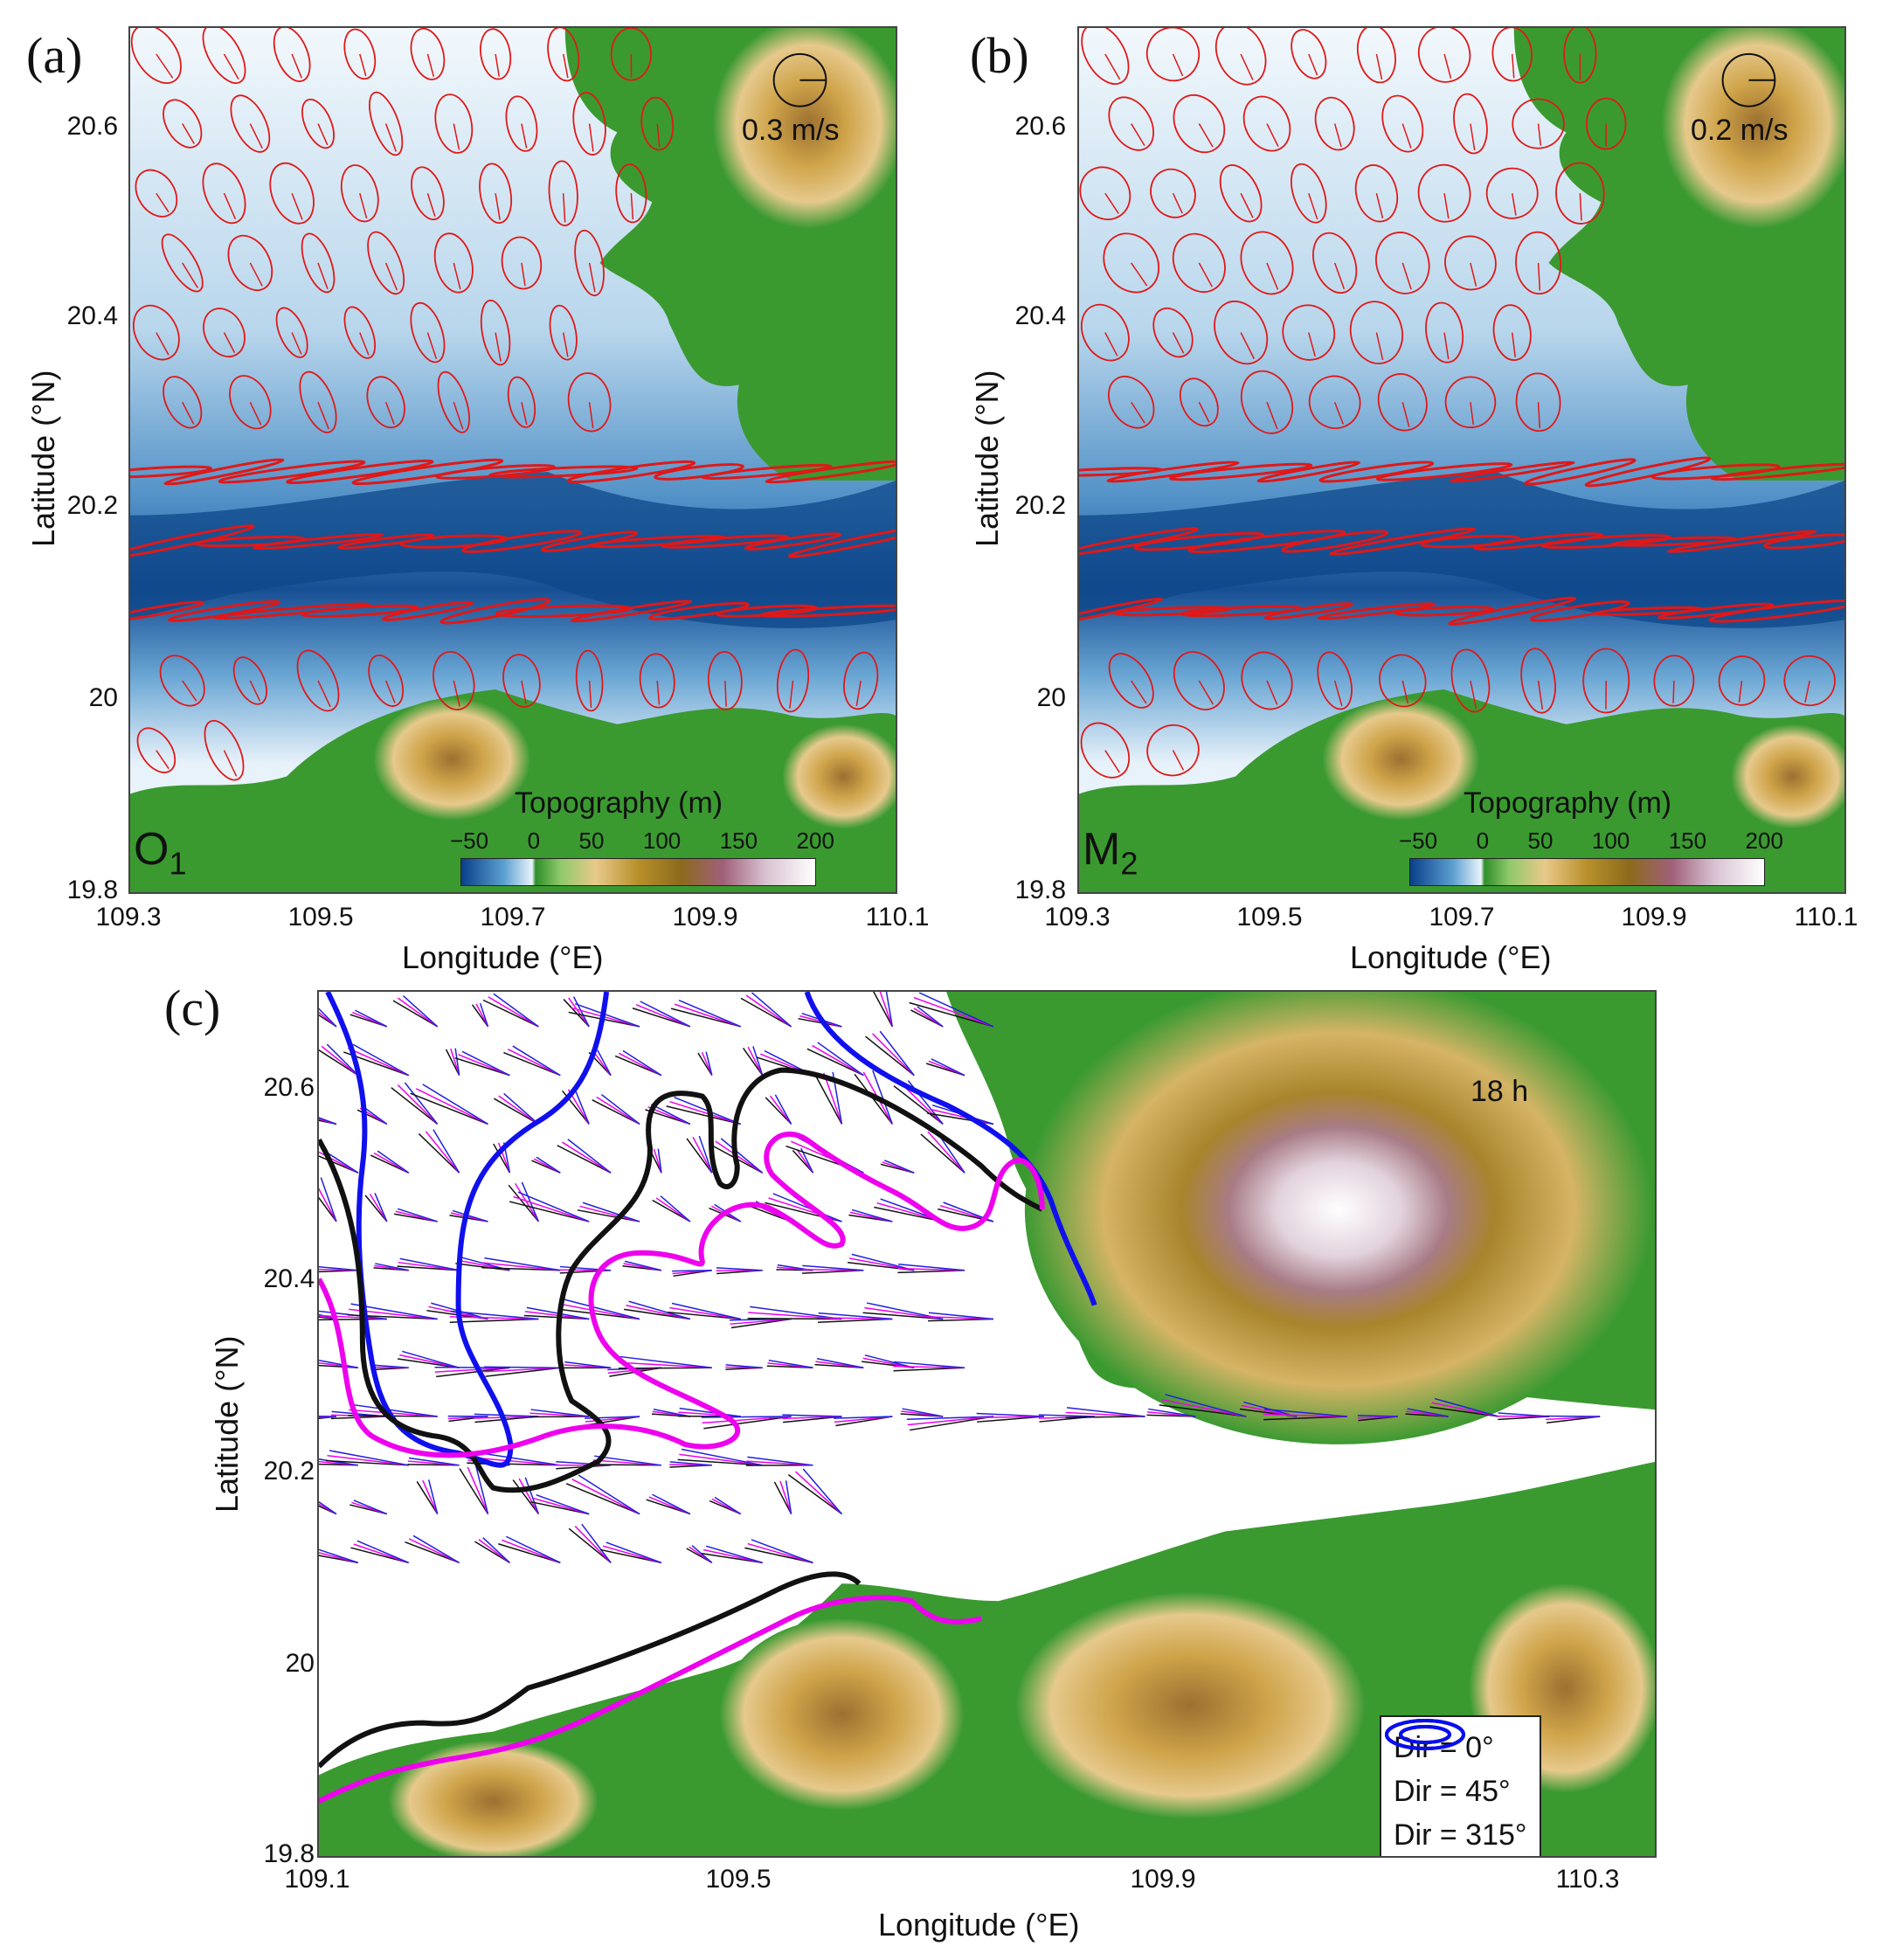  I want to click on x-tick: 110.1, so click(1826, 917).